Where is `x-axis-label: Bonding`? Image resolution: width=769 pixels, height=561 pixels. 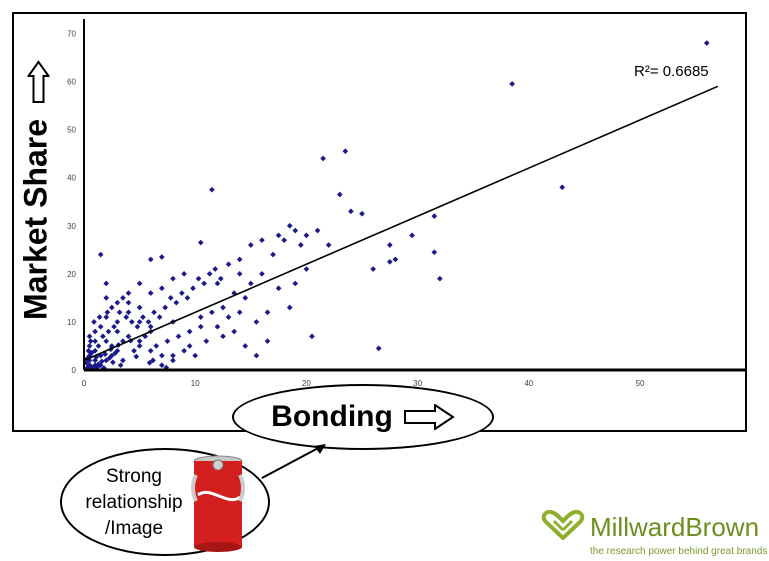
x-axis-label: Bonding is located at coordinates (332, 416).